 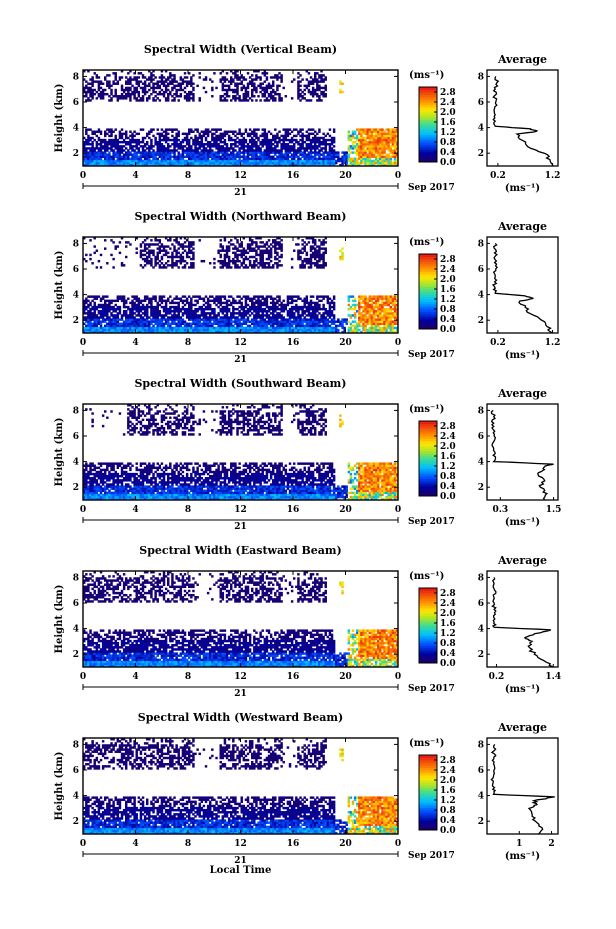 I want to click on x-tick-label: 12, so click(x=240, y=176).